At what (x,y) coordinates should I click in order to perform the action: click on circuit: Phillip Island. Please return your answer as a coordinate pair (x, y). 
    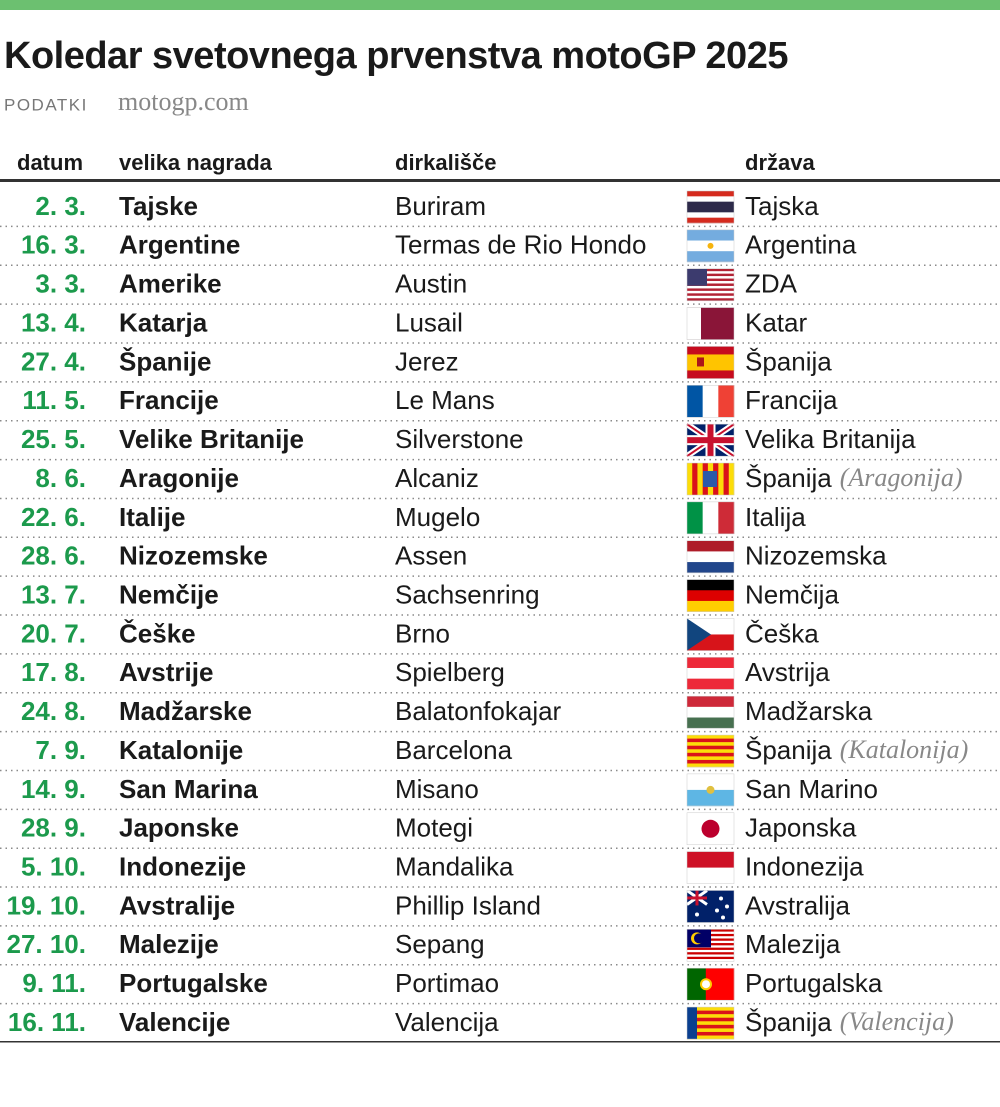
    Looking at the image, I should click on (468, 905).